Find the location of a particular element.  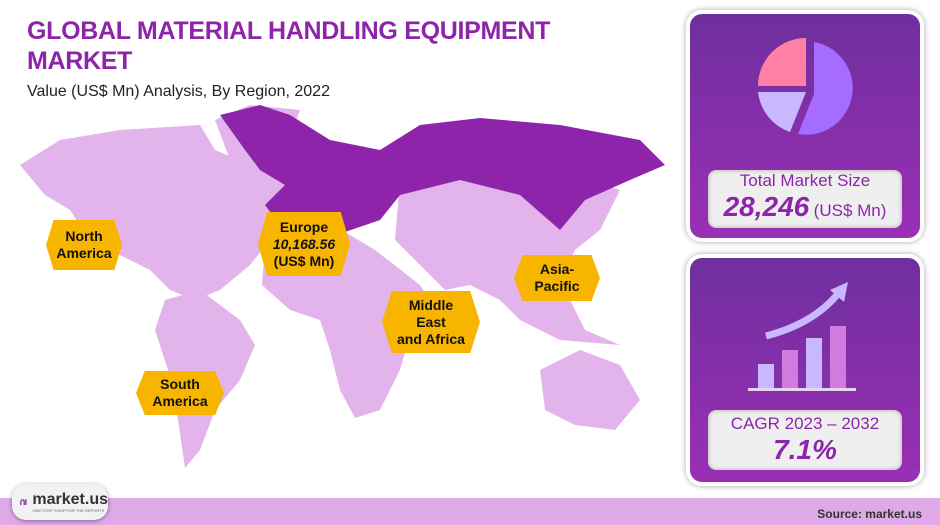

market-size-value: 28,246 is located at coordinates (766, 206).